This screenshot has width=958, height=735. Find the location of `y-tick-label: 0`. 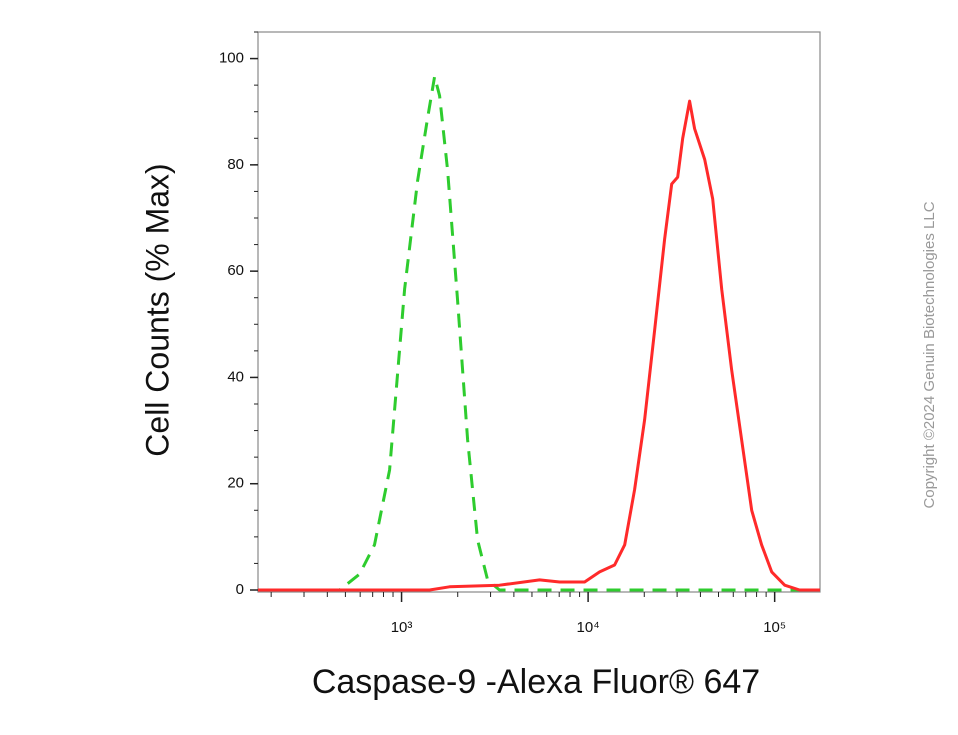

y-tick-label: 0 is located at coordinates (240, 589).